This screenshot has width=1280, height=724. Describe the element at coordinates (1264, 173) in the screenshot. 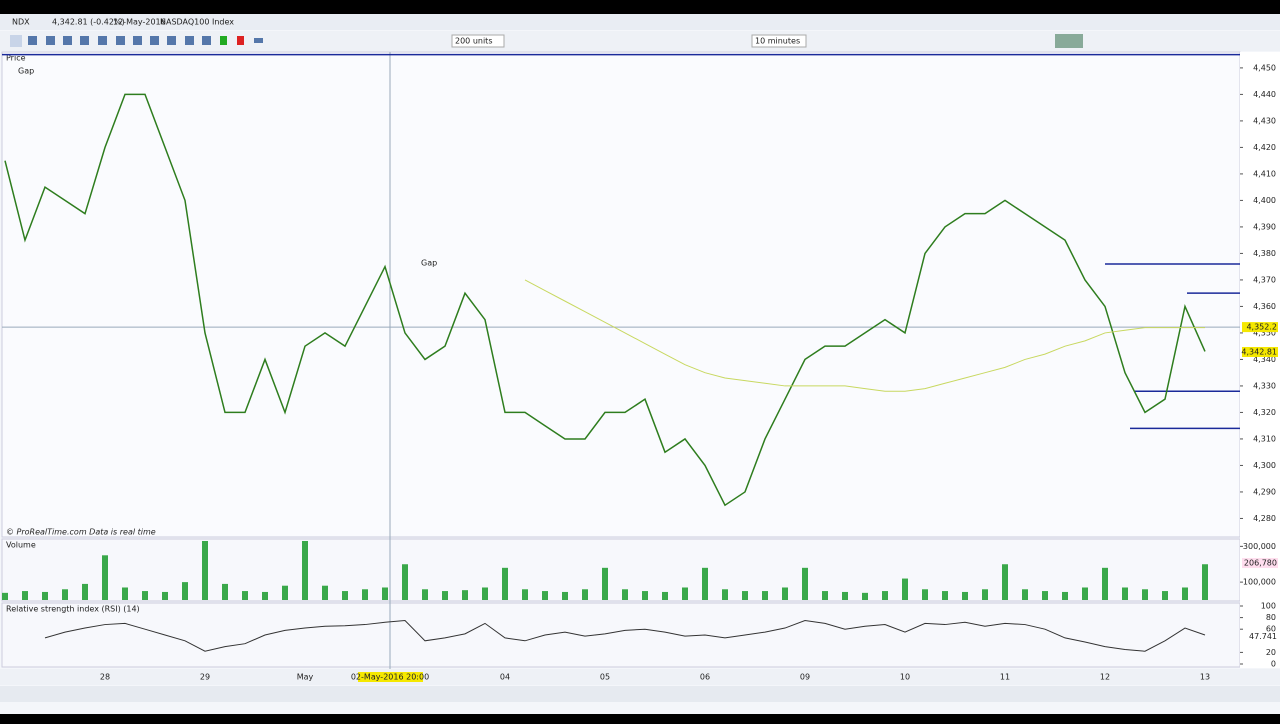

I see `y-tick-label: 4,410` at that location.